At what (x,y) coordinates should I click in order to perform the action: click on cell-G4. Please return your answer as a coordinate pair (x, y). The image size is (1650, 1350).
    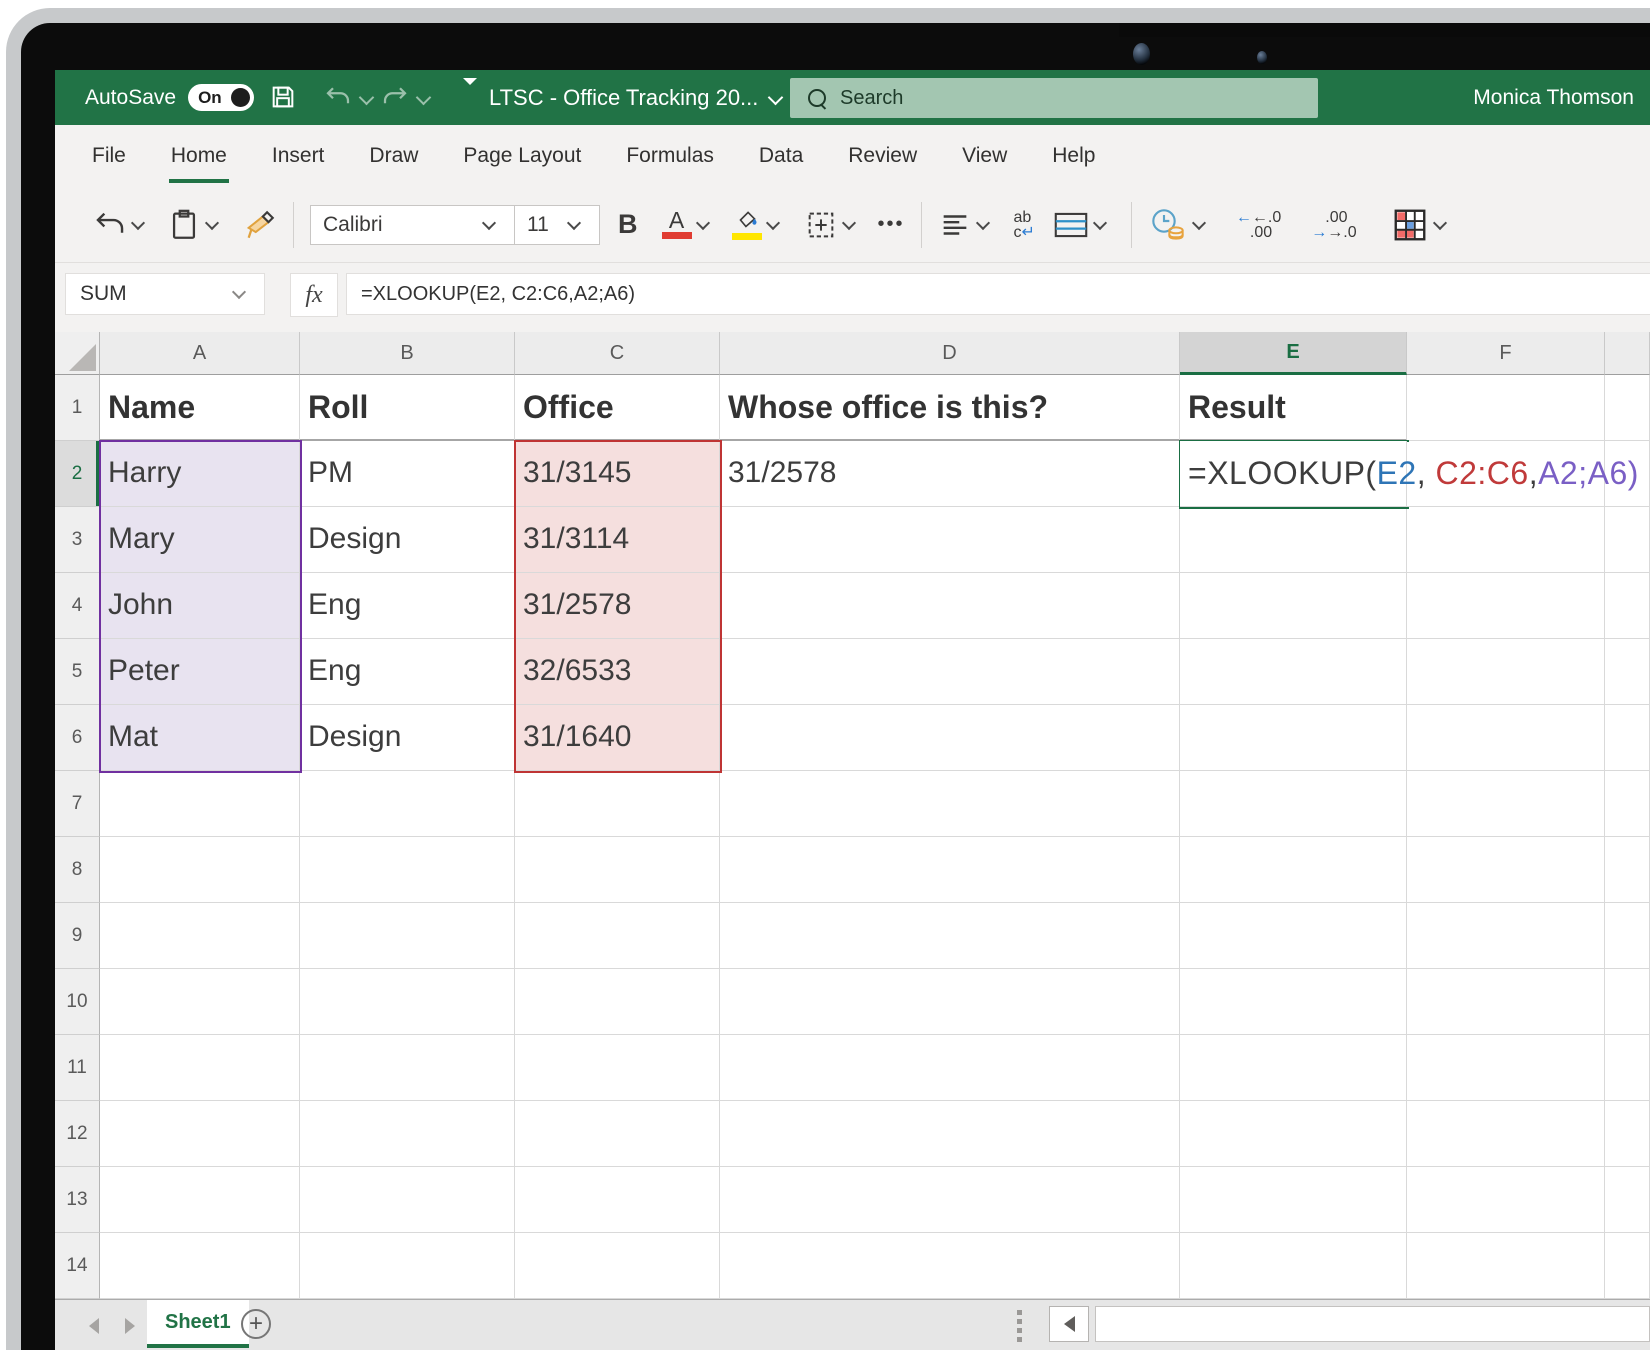
    Looking at the image, I should click on (1627, 606).